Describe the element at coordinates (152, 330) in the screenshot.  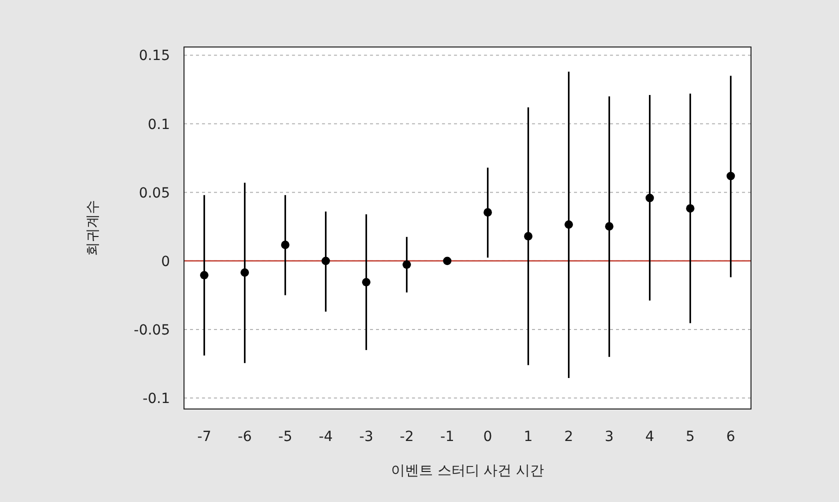
I see `y-tick-label: -0.05` at that location.